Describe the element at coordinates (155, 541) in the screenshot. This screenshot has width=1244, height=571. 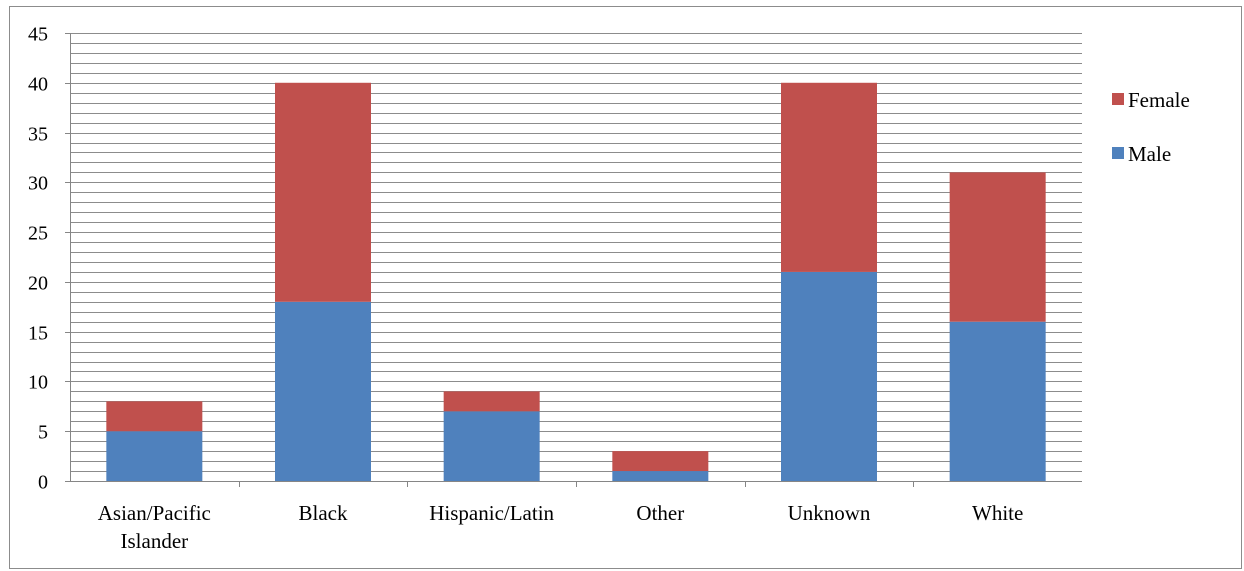
I see `x-tick-label: Islander` at that location.